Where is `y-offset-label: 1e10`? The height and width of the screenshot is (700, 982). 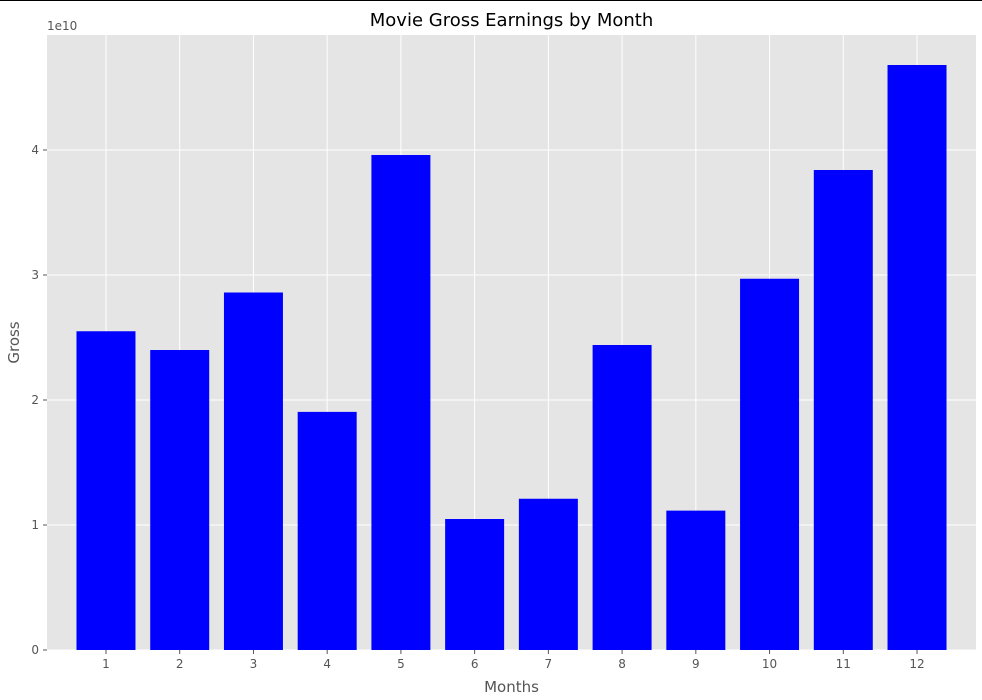 y-offset-label: 1e10 is located at coordinates (62, 26).